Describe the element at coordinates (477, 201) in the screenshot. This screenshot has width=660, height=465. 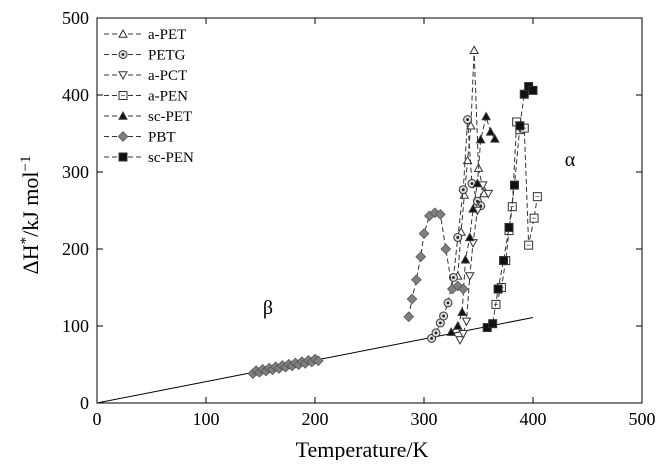
I see `series-1-point-10-dot` at that location.